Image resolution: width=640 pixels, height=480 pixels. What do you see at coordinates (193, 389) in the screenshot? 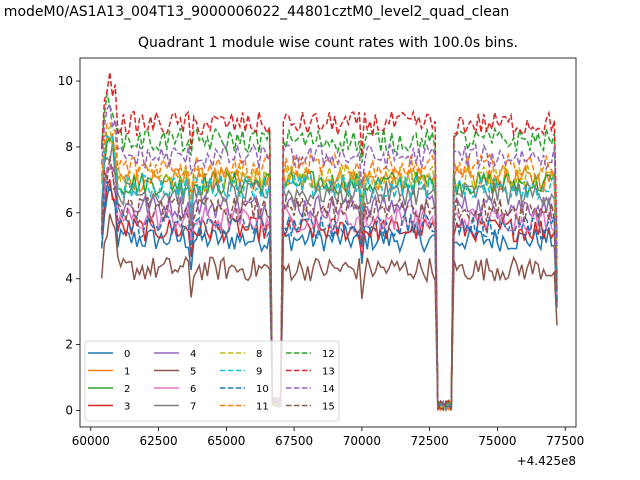
I see `legend-label-6: 6` at bounding box center [193, 389].